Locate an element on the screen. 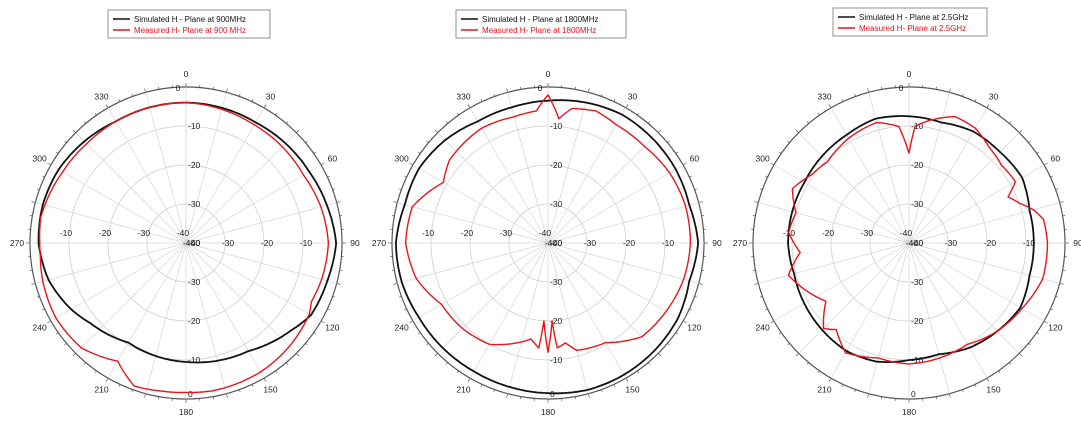  angle-label: 330 is located at coordinates (101, 97).